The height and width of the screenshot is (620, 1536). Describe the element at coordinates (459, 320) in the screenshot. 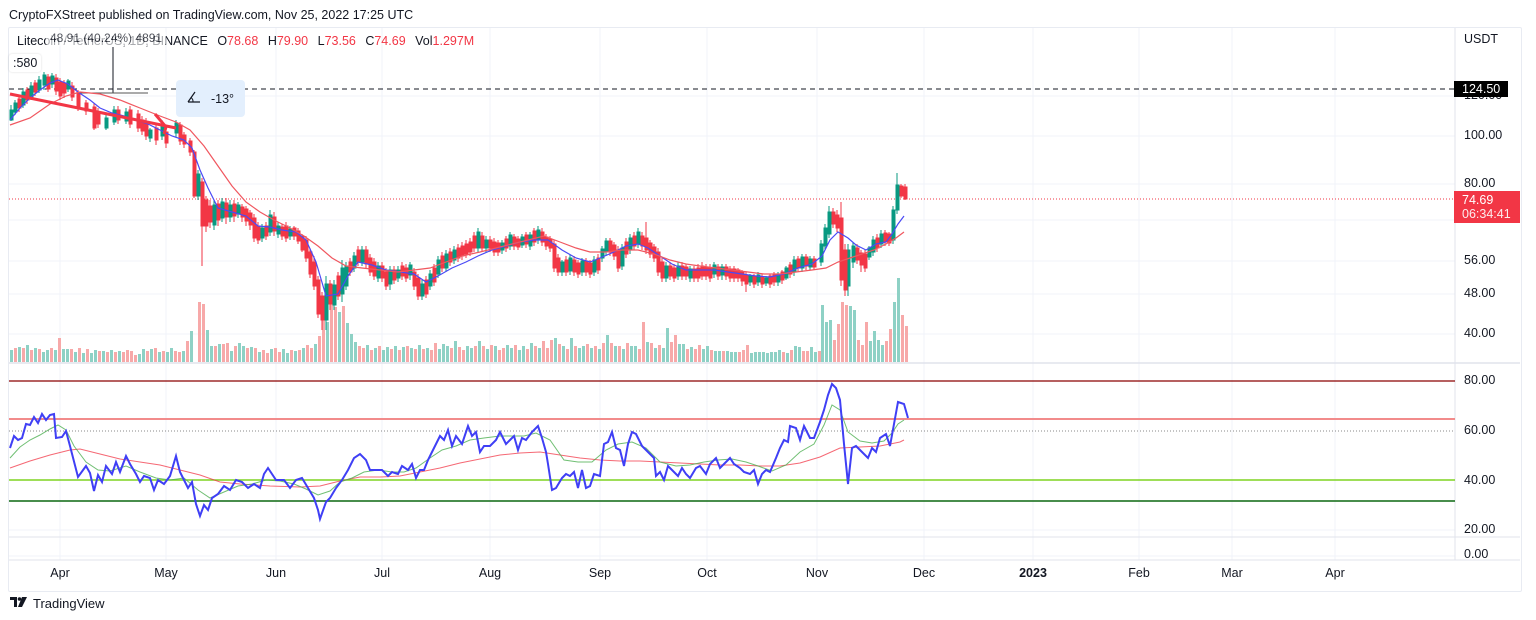

I see `volume-bars` at that location.